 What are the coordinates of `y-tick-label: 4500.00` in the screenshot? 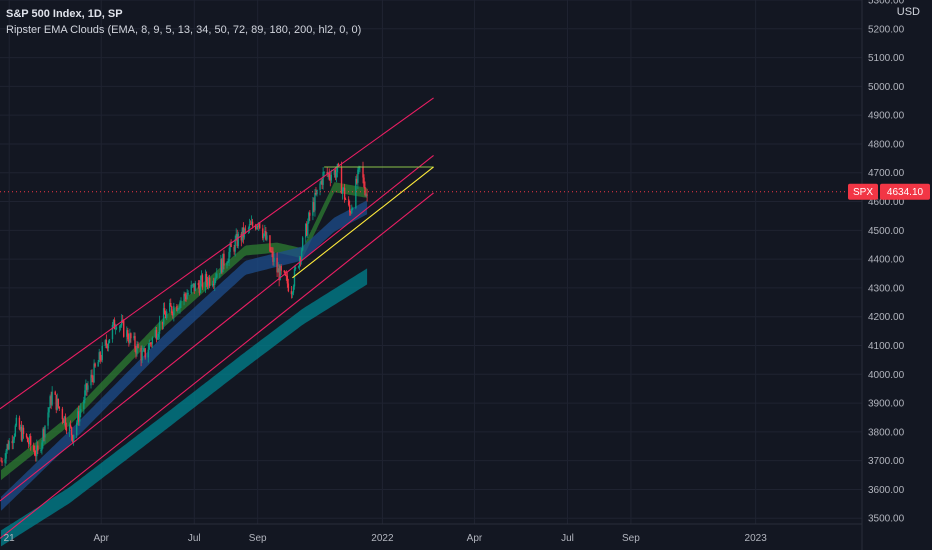 It's located at (886, 231).